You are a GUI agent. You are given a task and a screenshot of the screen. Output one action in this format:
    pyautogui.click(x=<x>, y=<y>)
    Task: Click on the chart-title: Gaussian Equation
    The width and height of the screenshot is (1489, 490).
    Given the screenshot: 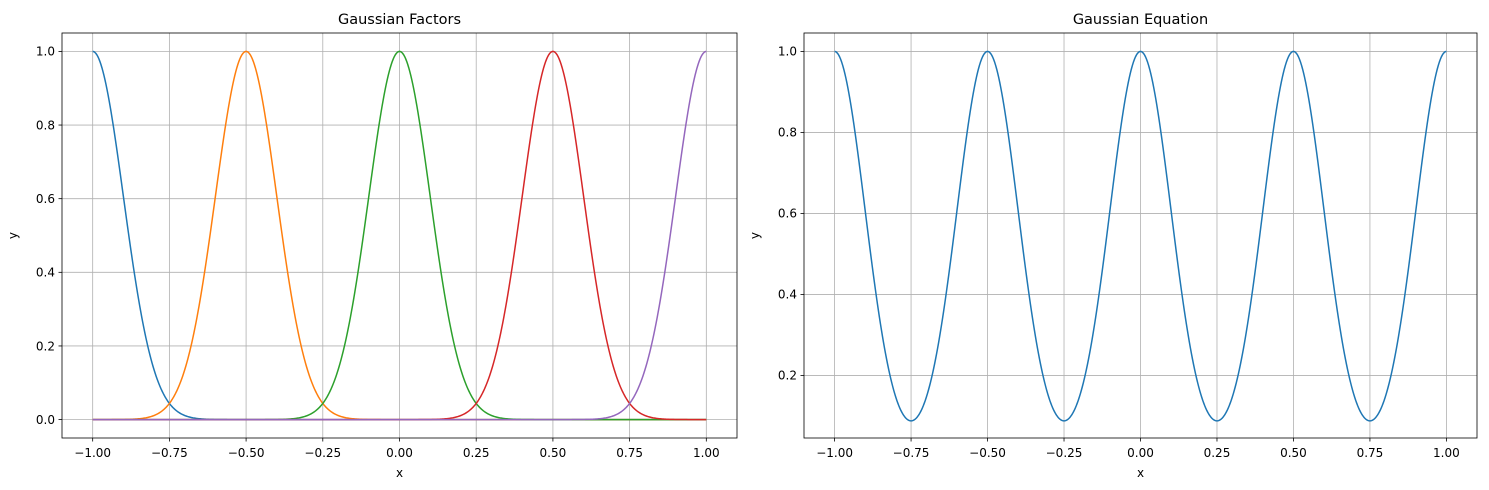 What is the action you would take?
    pyautogui.click(x=1140, y=20)
    